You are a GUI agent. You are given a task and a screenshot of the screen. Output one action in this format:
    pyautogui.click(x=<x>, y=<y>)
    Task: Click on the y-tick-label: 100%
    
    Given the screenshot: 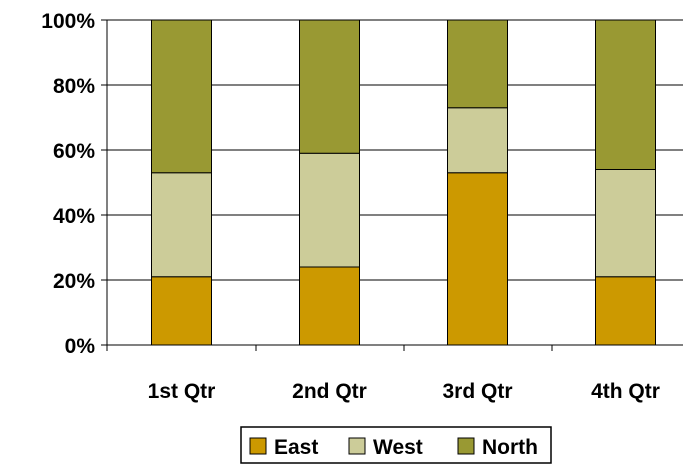 What is the action you would take?
    pyautogui.click(x=68, y=21)
    